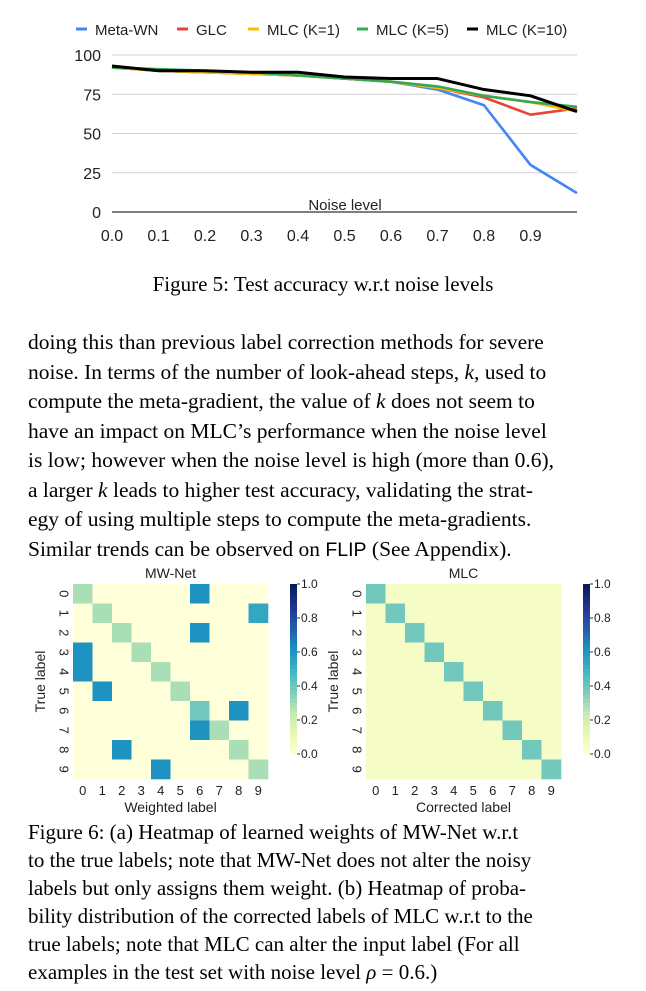  Describe the element at coordinates (357, 671) in the screenshot. I see `y-tick-label: 4` at that location.